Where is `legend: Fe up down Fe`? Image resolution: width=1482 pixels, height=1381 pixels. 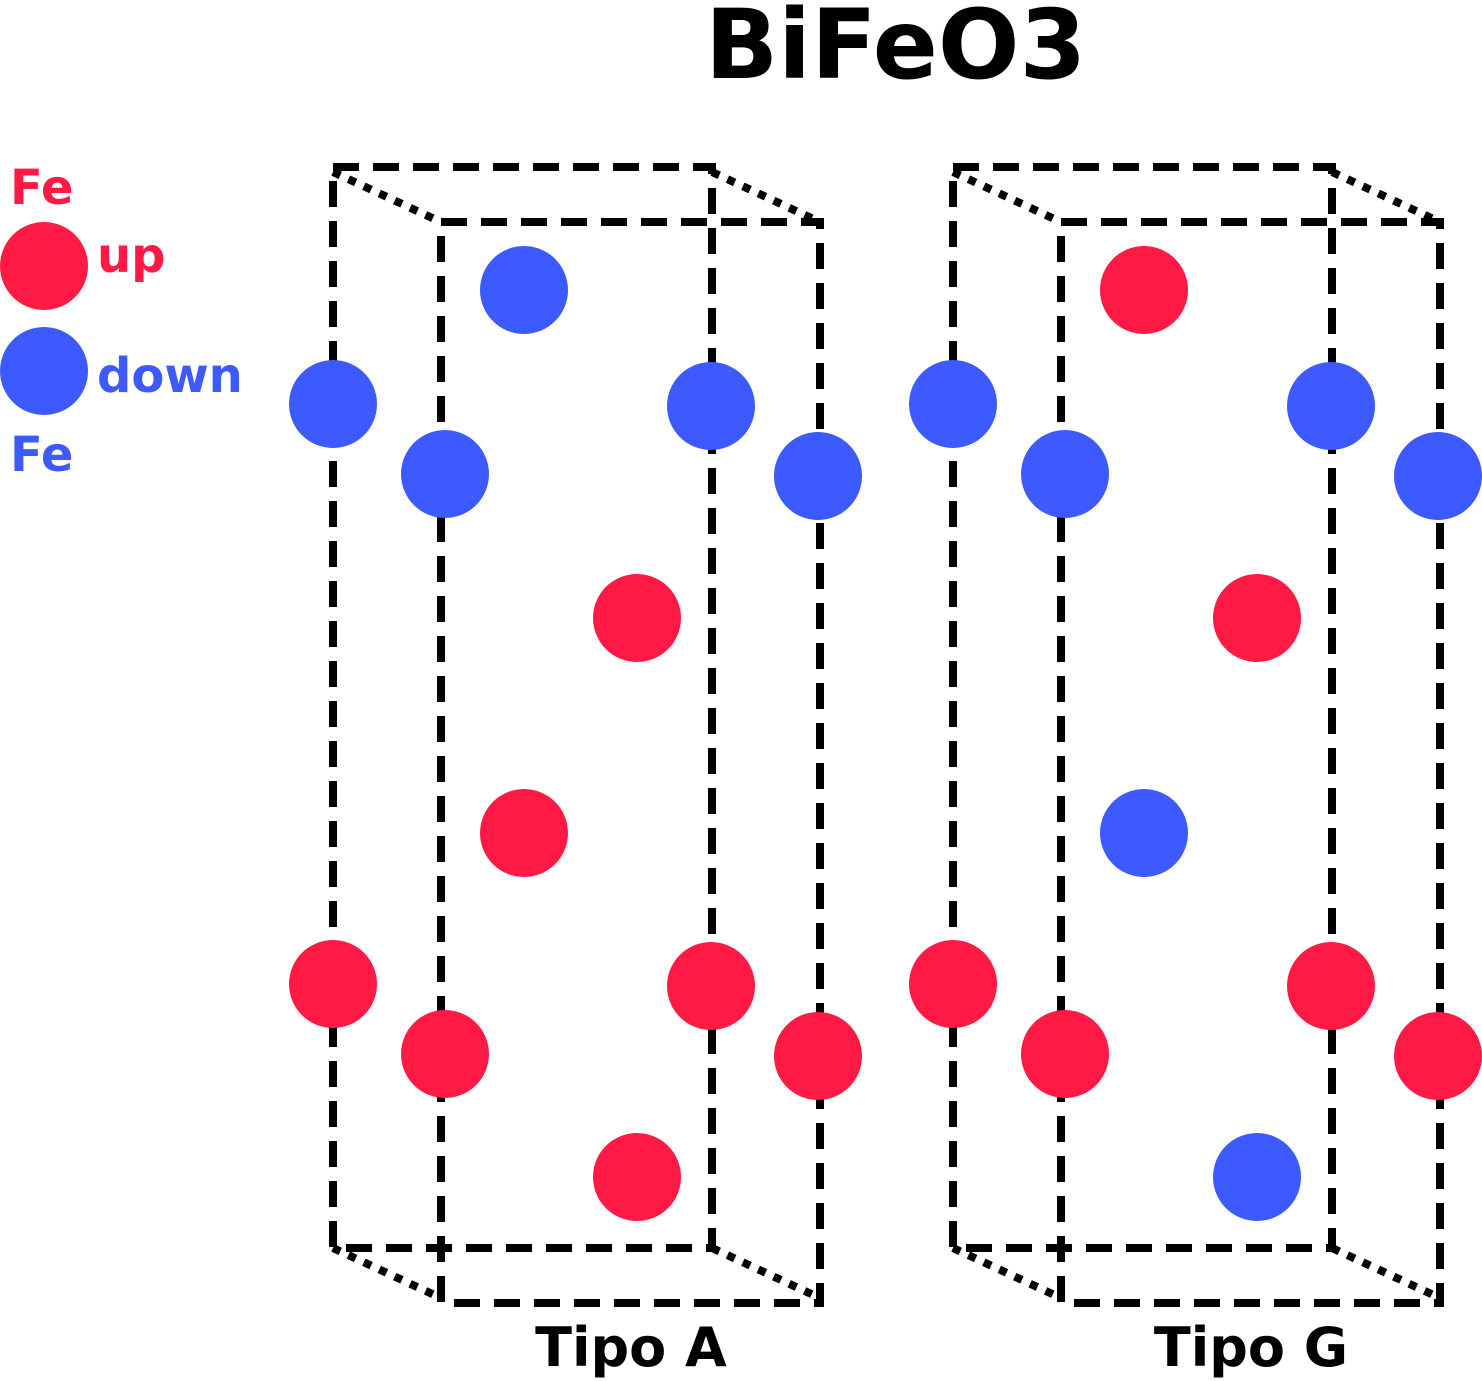
legend: Fe up down Fe is located at coordinates (121, 321).